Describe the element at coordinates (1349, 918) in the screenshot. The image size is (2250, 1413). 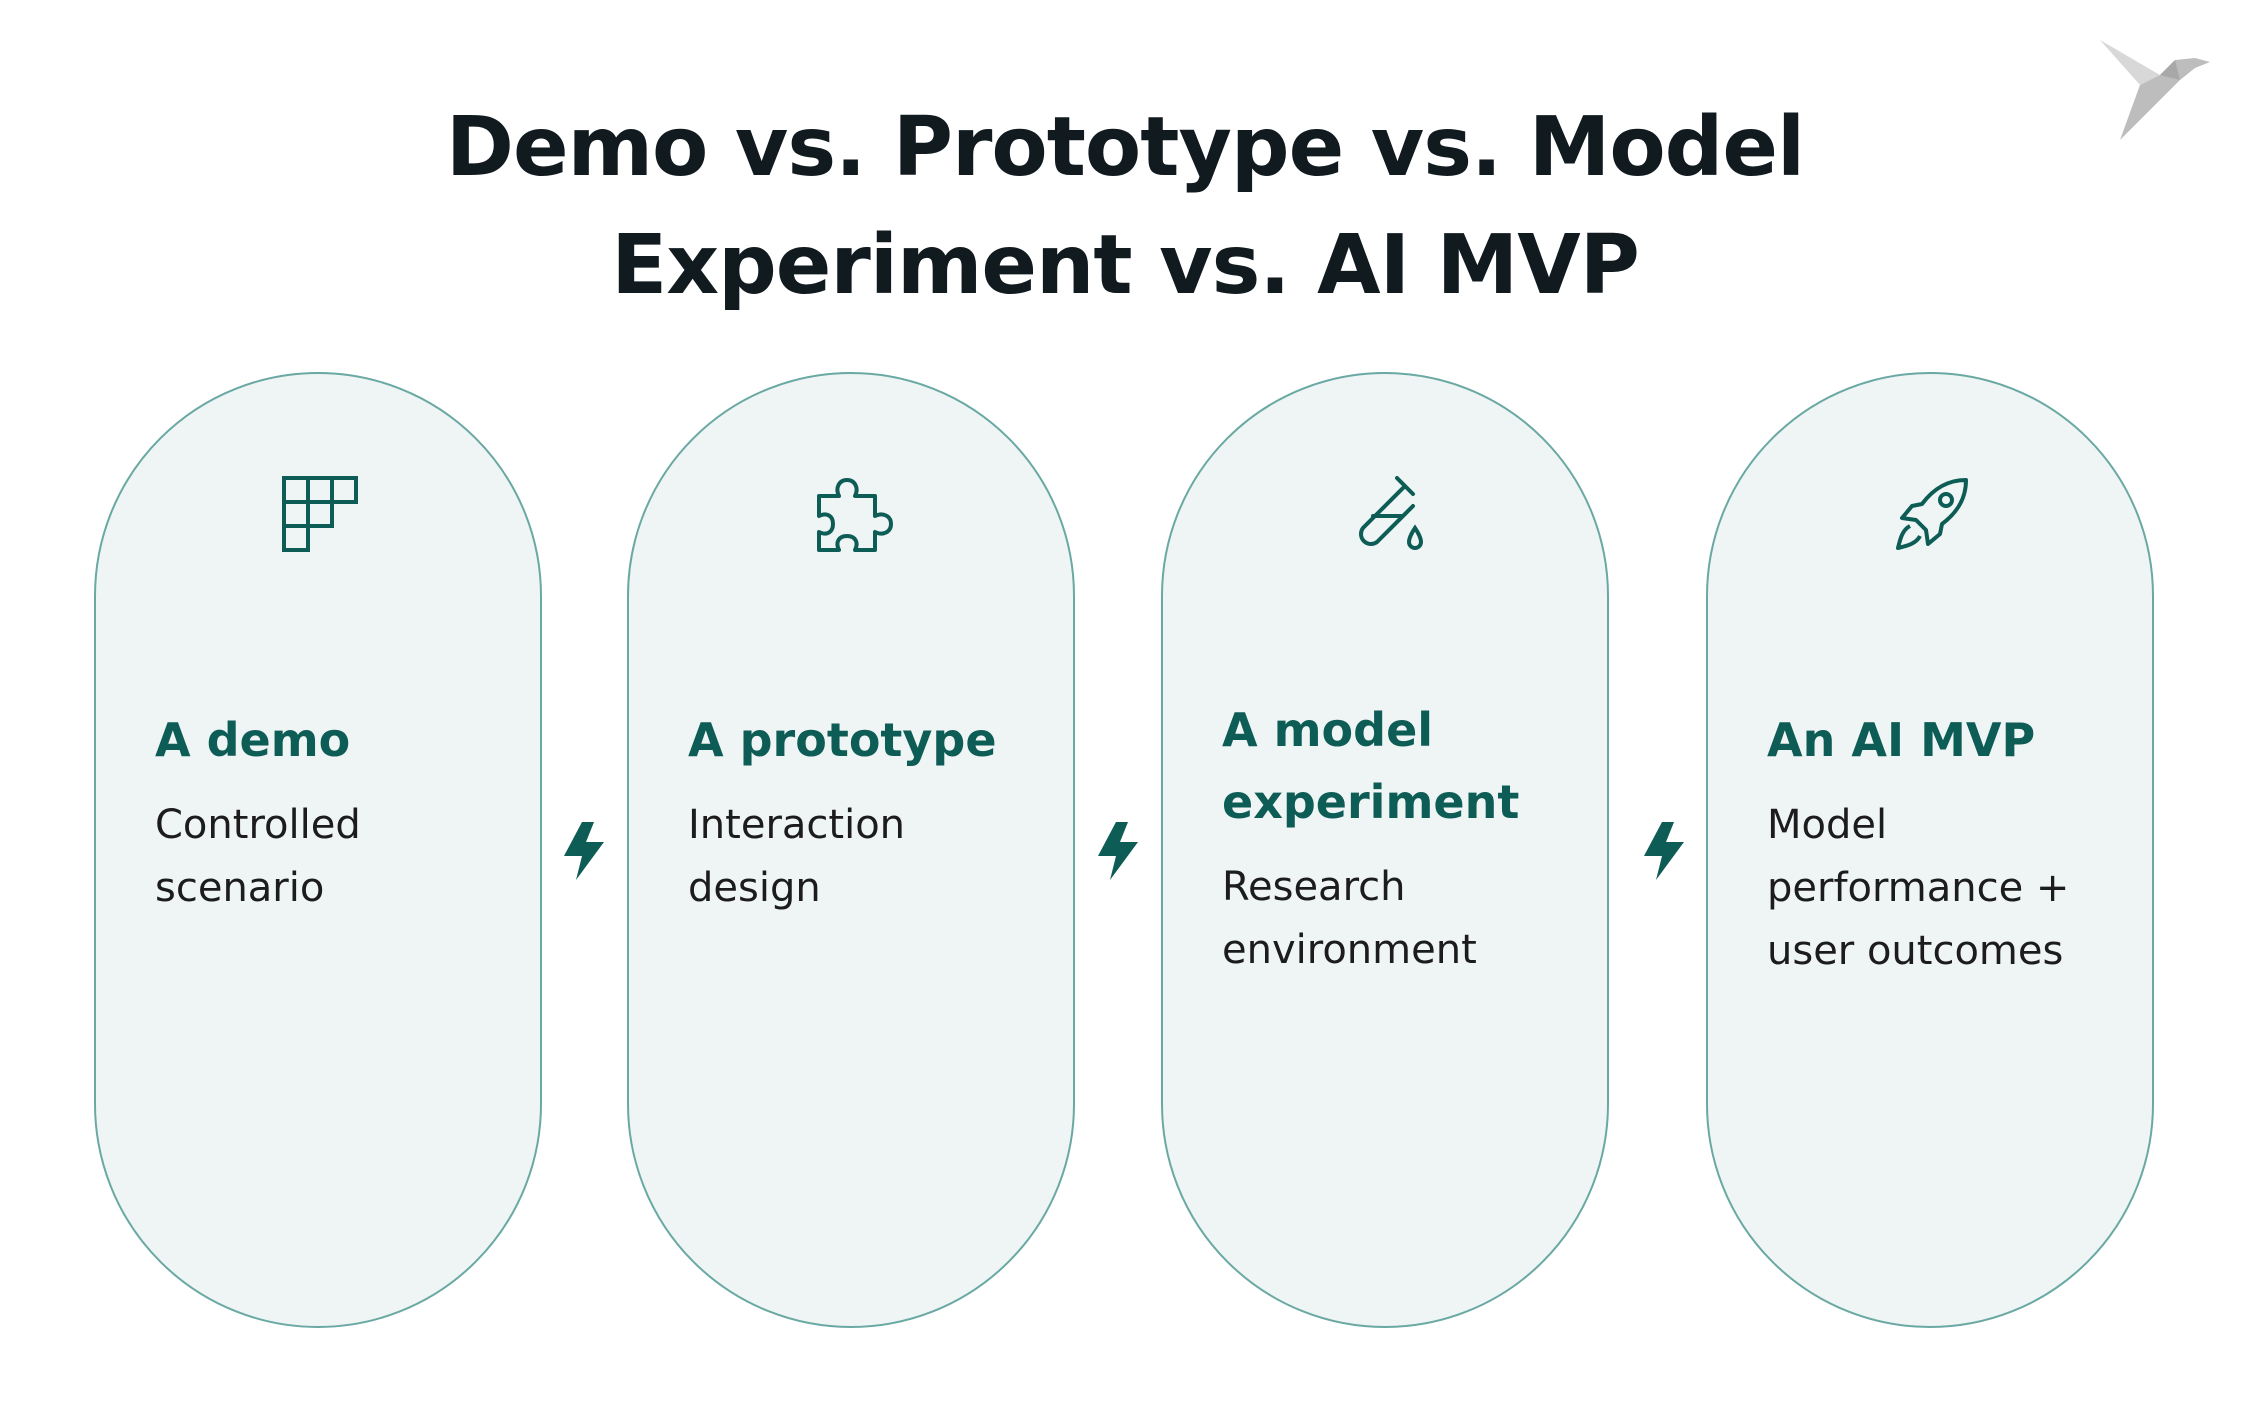
I see `card-description: Research environment` at that location.